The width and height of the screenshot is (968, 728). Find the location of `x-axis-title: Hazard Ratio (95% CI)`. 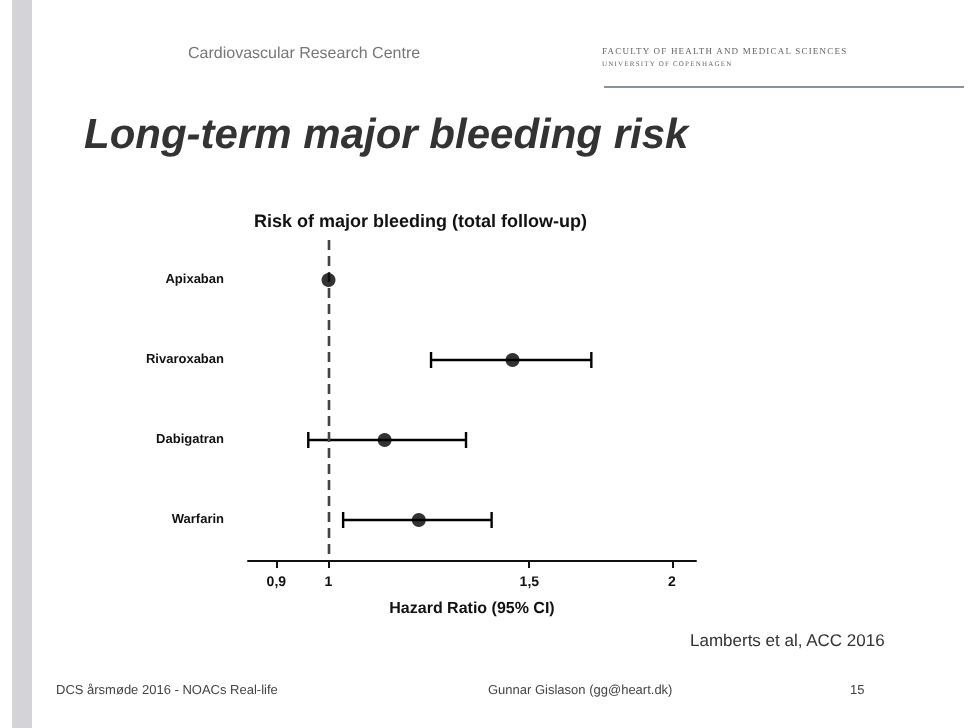

x-axis-title: Hazard Ratio (95% CI) is located at coordinates (472, 608).